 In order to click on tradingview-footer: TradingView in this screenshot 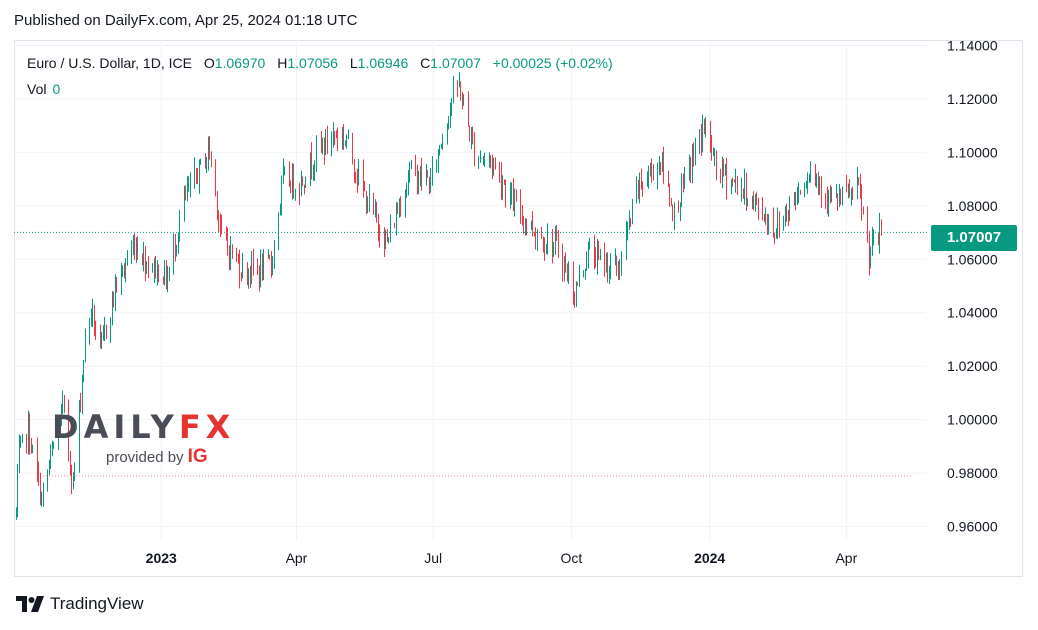, I will do `click(80, 604)`.